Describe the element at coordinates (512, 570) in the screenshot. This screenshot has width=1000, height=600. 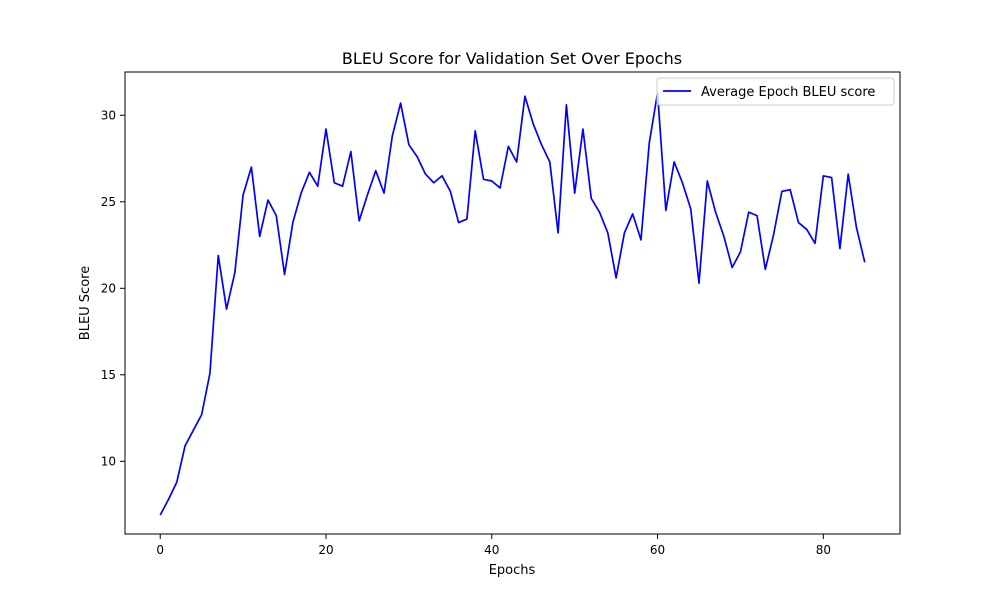
I see `x-axis-label: Epochs` at that location.